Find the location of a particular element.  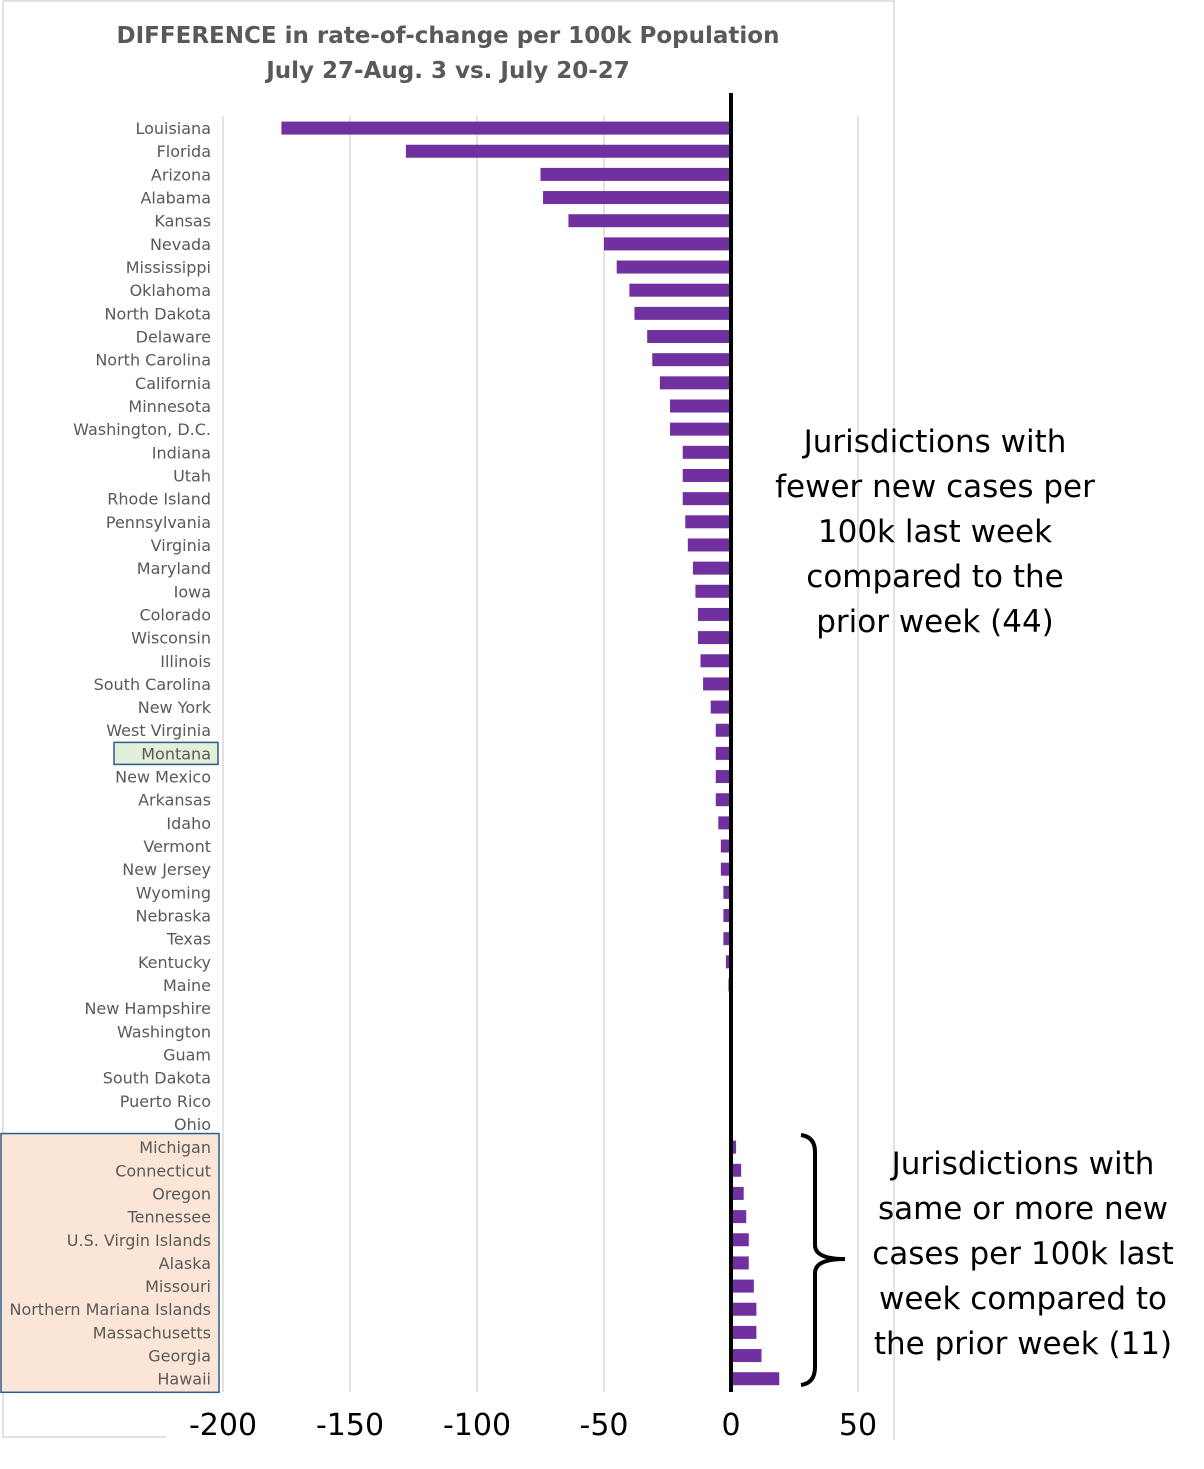

category-label: North Carolina is located at coordinates (153, 360).